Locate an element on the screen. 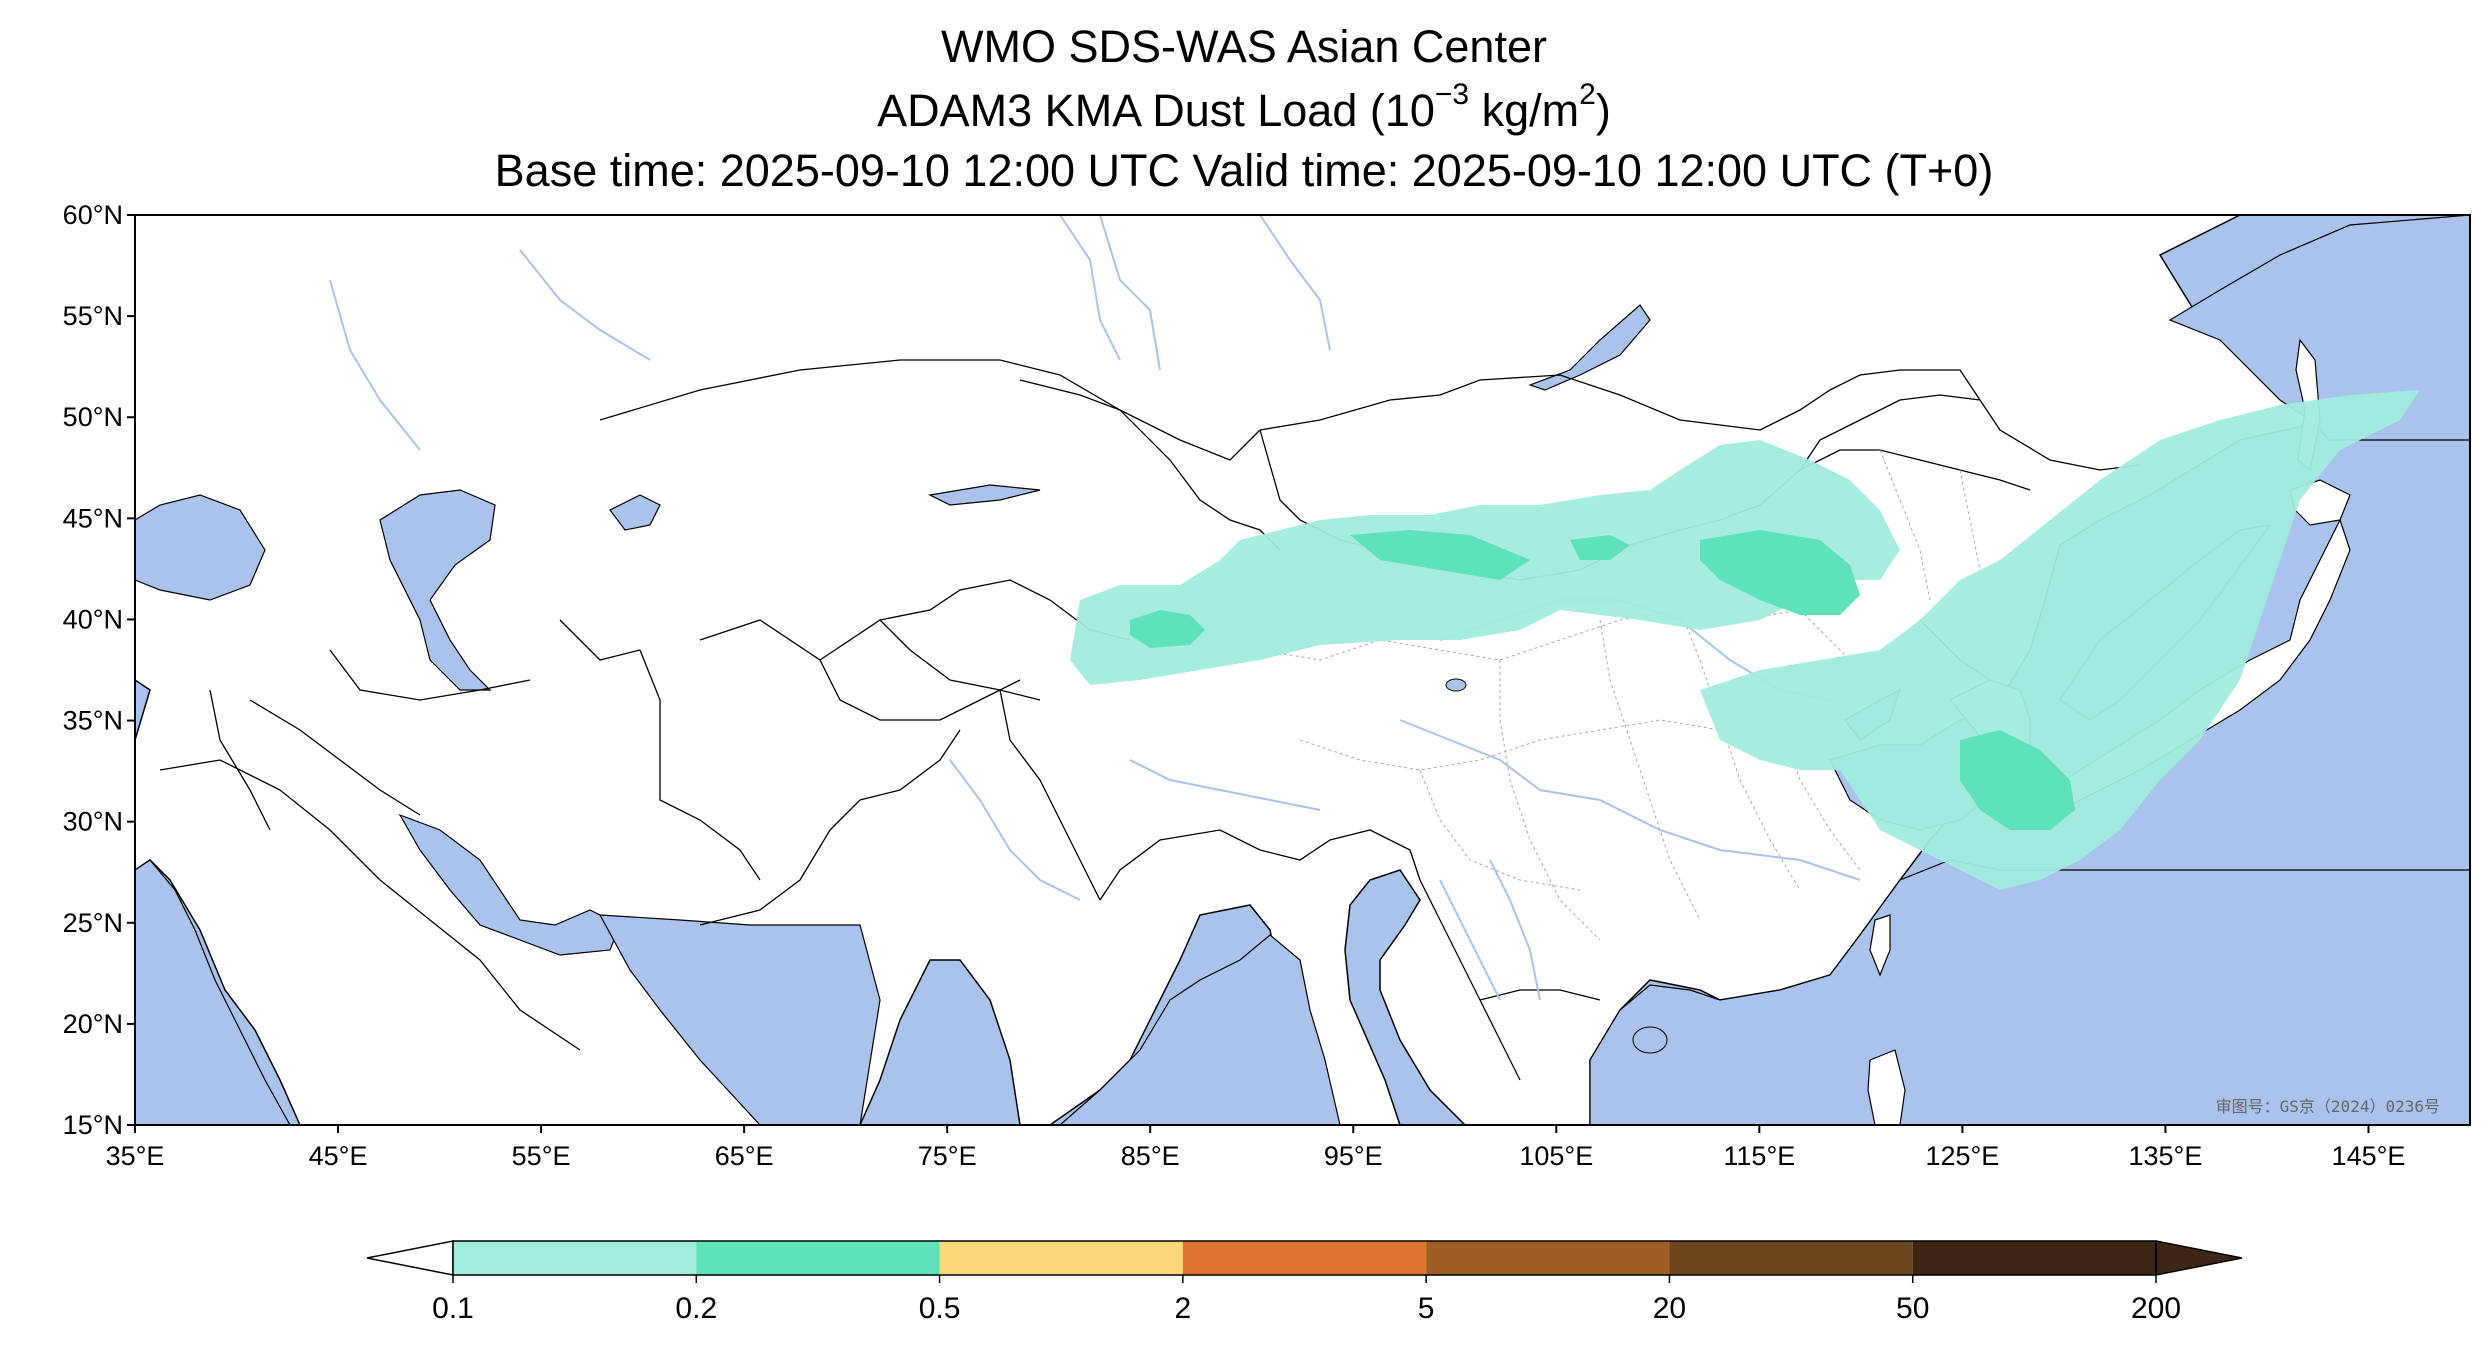 This screenshot has height=1362, width=2488. south-china-sea is located at coordinates (2029, 992).